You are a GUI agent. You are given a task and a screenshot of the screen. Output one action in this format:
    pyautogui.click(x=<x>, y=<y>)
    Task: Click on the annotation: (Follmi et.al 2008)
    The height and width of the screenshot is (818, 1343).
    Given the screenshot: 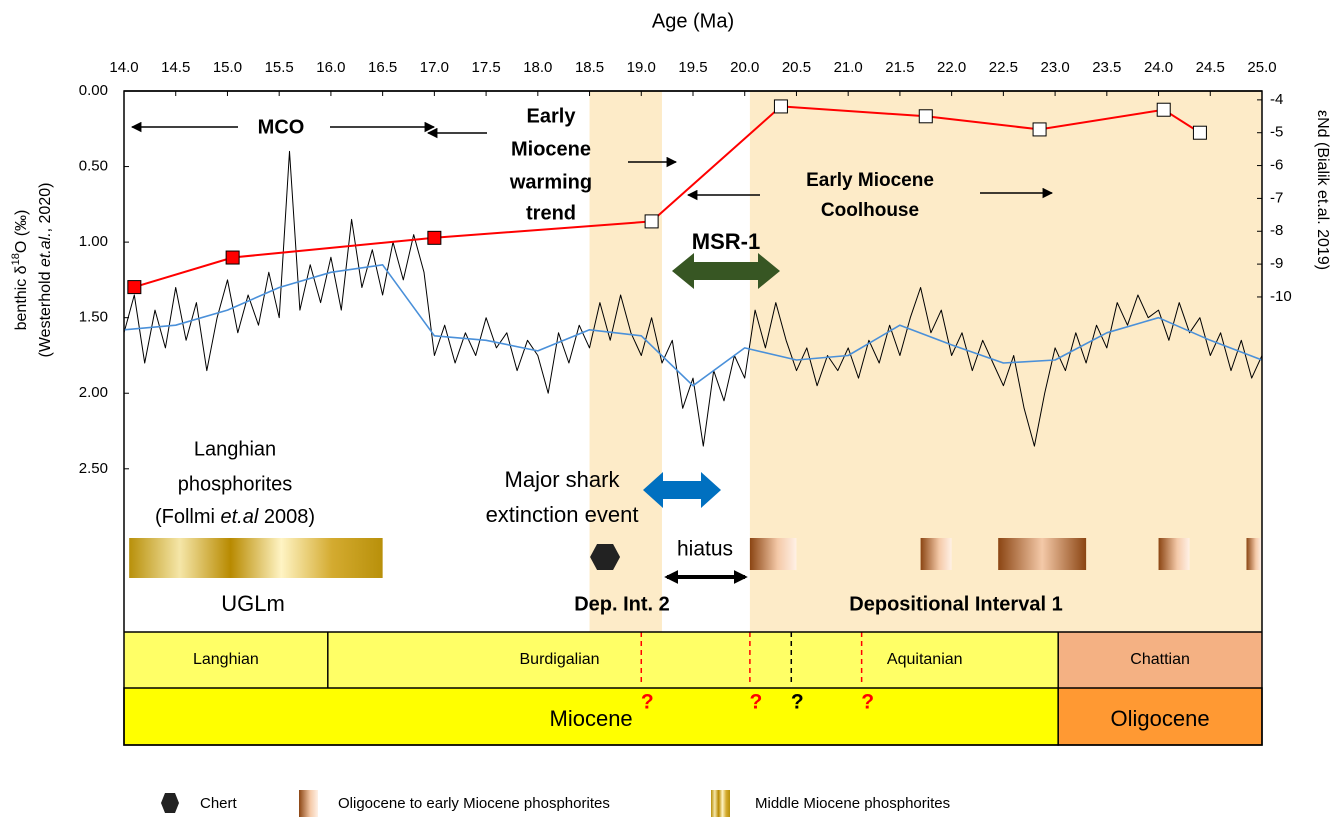 What is the action you would take?
    pyautogui.click(x=235, y=517)
    